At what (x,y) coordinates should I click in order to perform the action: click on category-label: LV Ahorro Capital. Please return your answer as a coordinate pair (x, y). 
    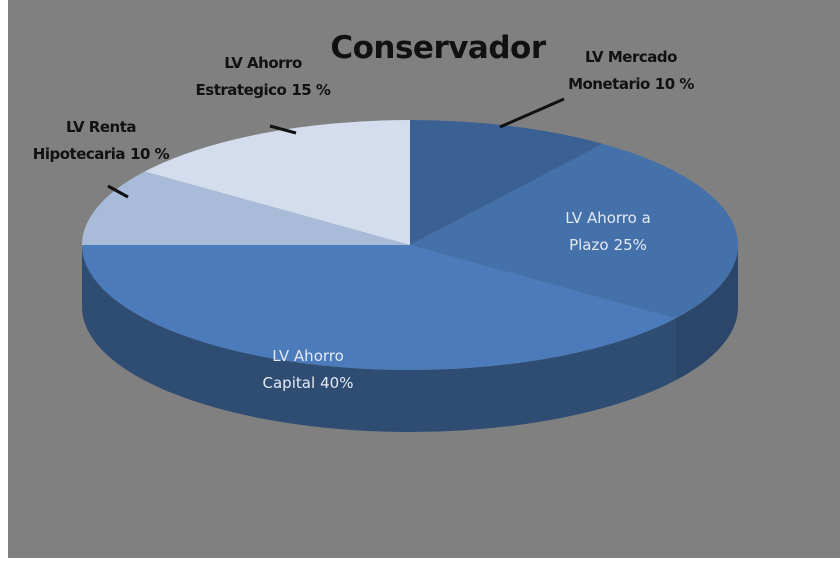
    Looking at the image, I should click on (303, 369).